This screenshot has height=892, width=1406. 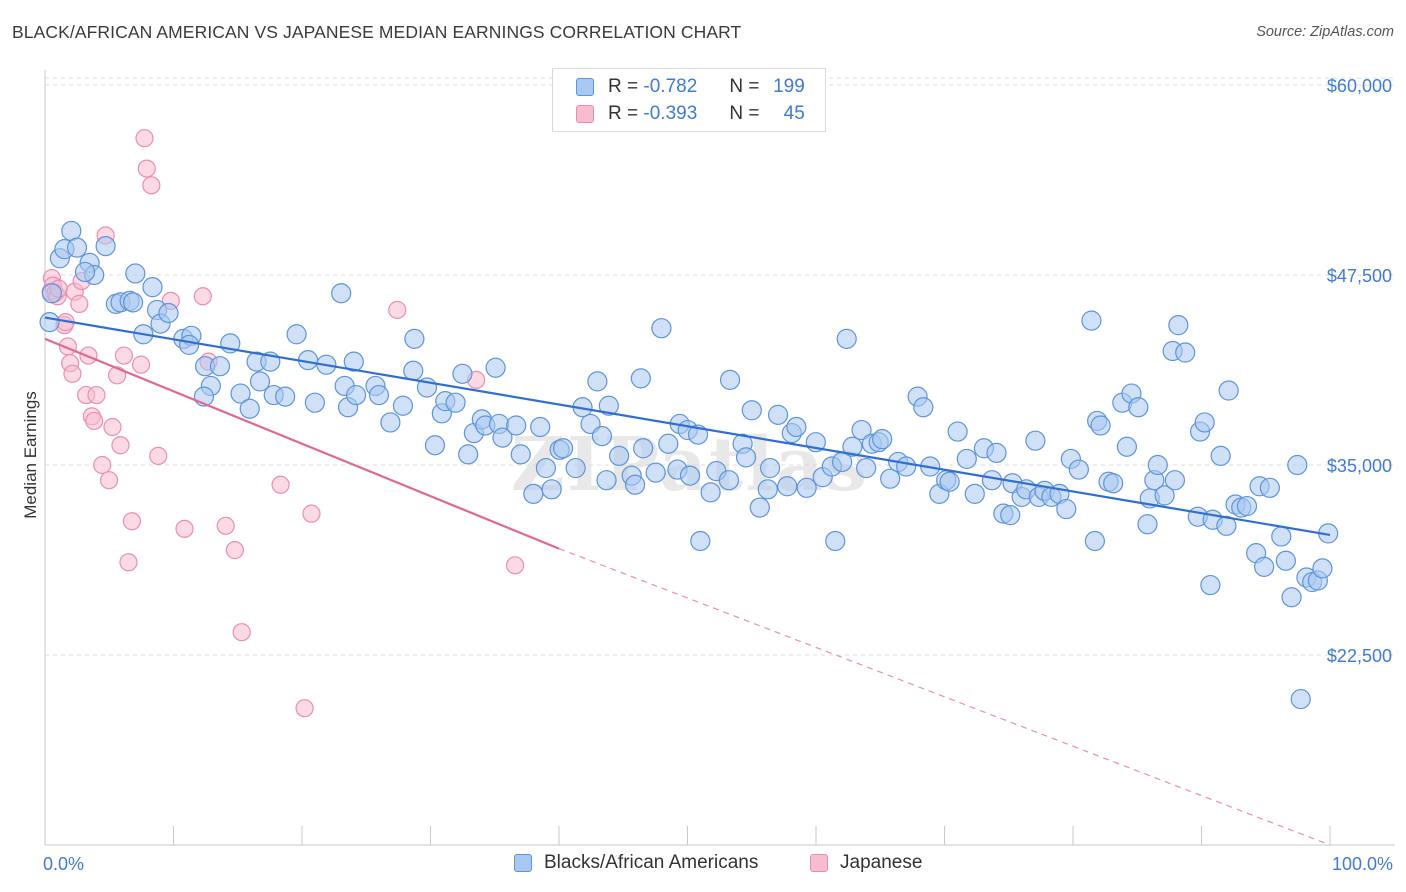 I want to click on x-tick-label: 0.0%, so click(x=63, y=864).